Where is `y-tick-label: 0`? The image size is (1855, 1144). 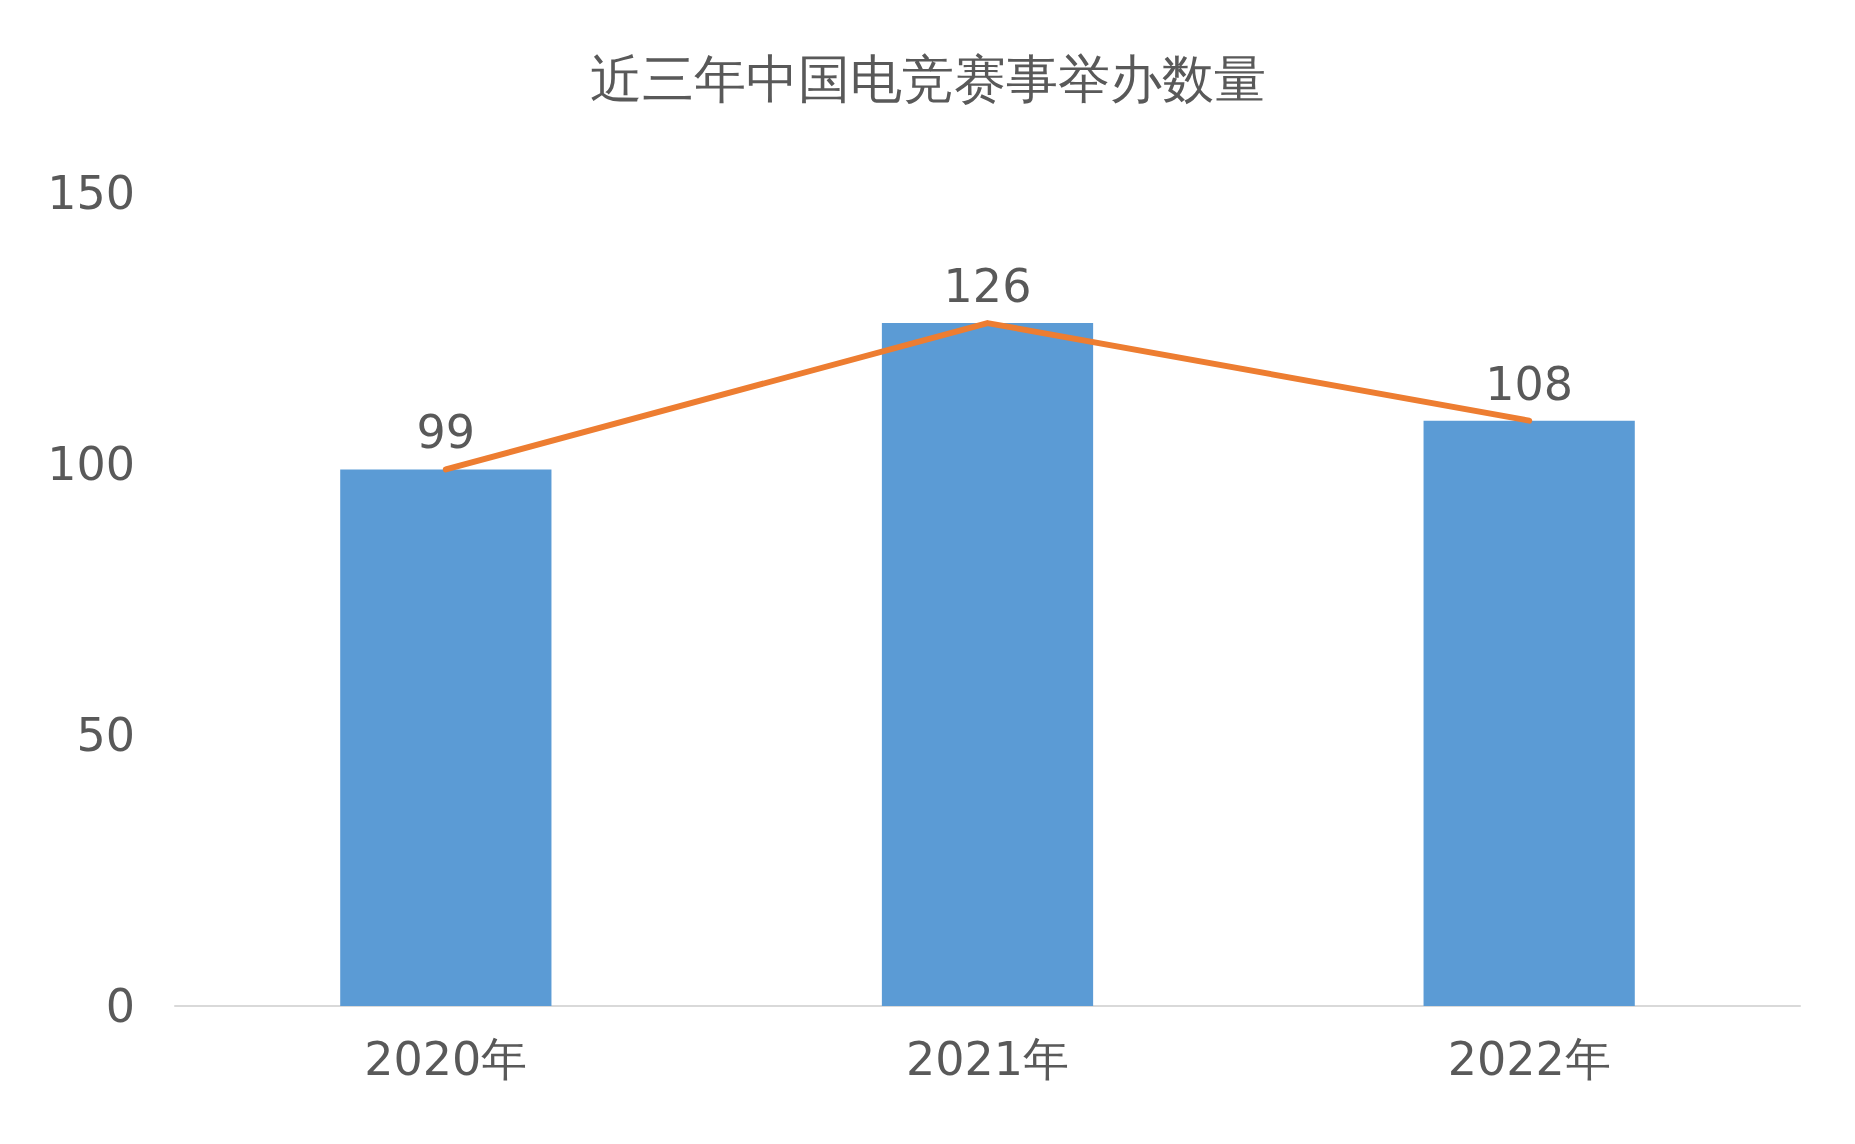
y-tick-label: 0 is located at coordinates (120, 1006).